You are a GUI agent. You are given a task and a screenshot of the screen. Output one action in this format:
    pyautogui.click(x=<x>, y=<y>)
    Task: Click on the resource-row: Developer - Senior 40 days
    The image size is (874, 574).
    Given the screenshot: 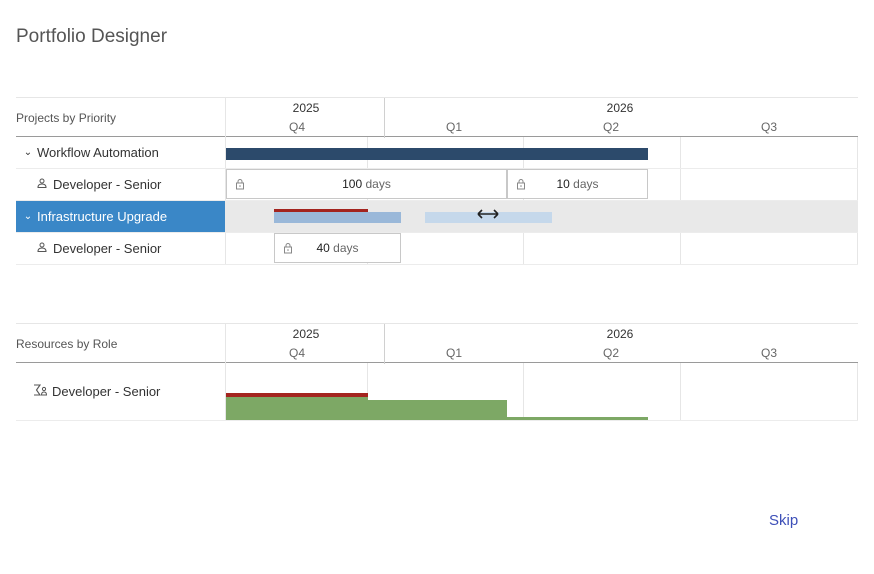 What is the action you would take?
    pyautogui.click(x=437, y=249)
    